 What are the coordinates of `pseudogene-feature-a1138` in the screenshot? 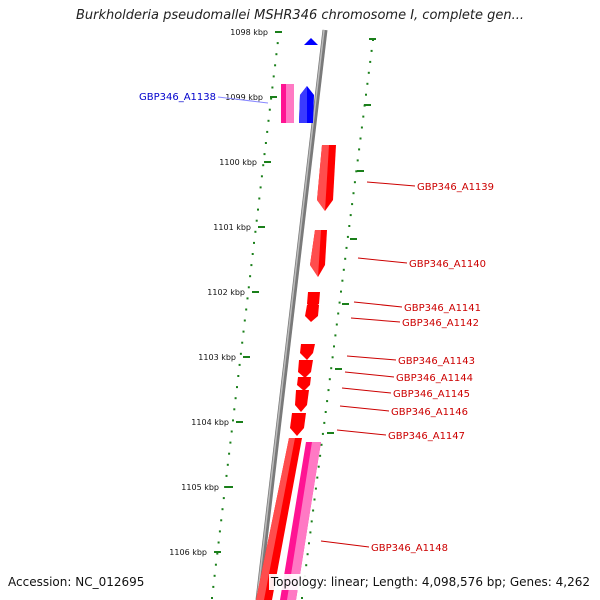 It's located at (287, 103).